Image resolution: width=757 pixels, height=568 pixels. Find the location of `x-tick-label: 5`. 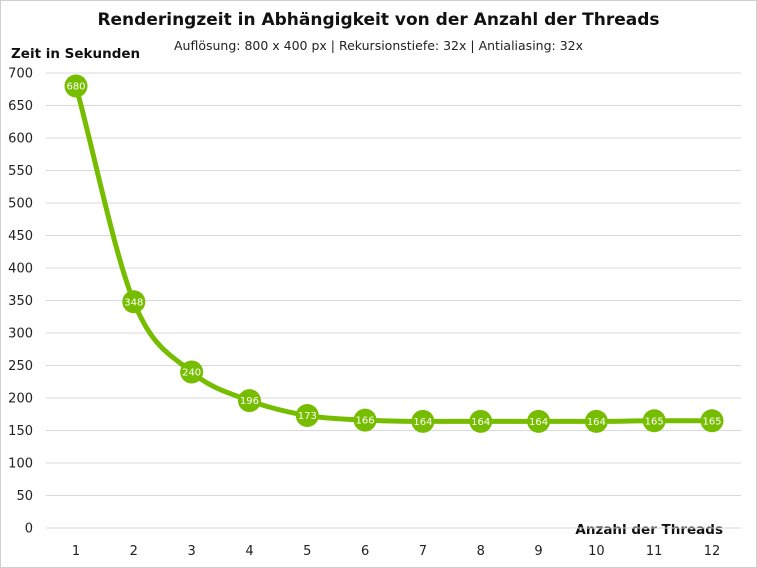

x-tick-label: 5 is located at coordinates (307, 551).